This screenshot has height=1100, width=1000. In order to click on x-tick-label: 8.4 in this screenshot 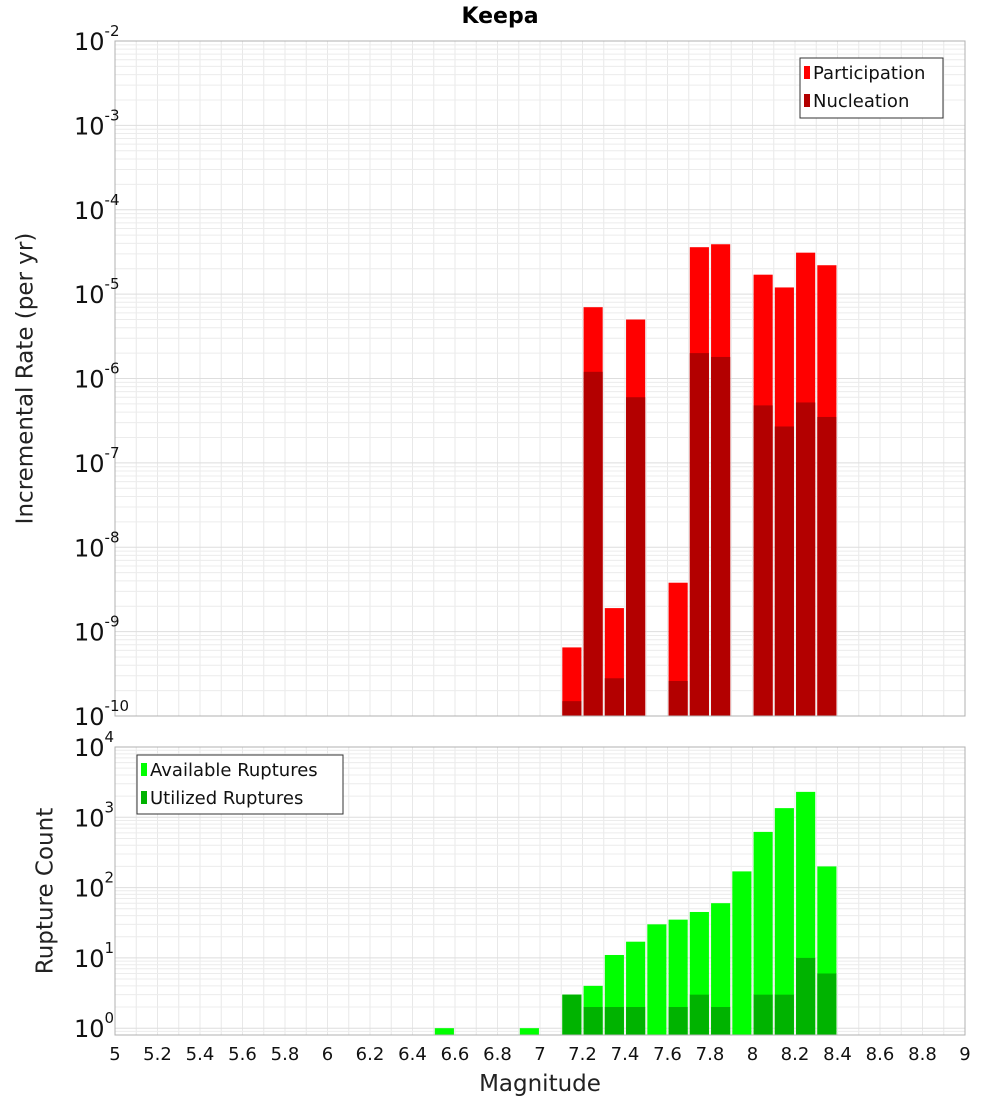, I will do `click(837, 1054)`.